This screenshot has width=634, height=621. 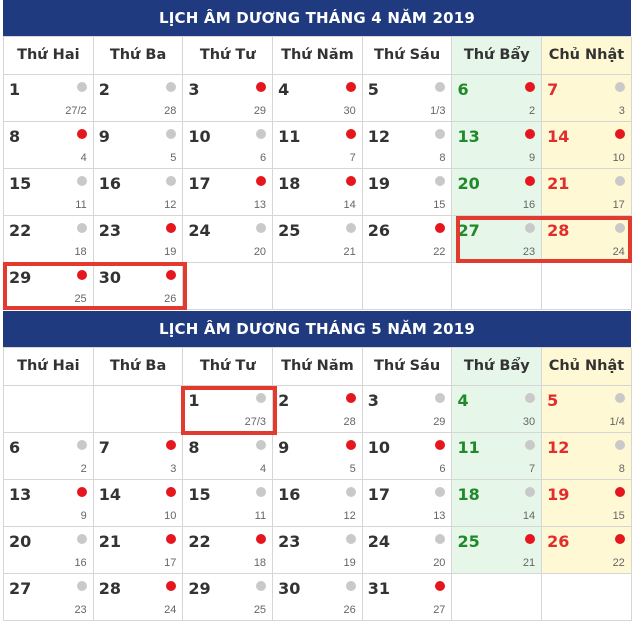 What do you see at coordinates (20, 541) in the screenshot?
I see `solar-date: 20` at bounding box center [20, 541].